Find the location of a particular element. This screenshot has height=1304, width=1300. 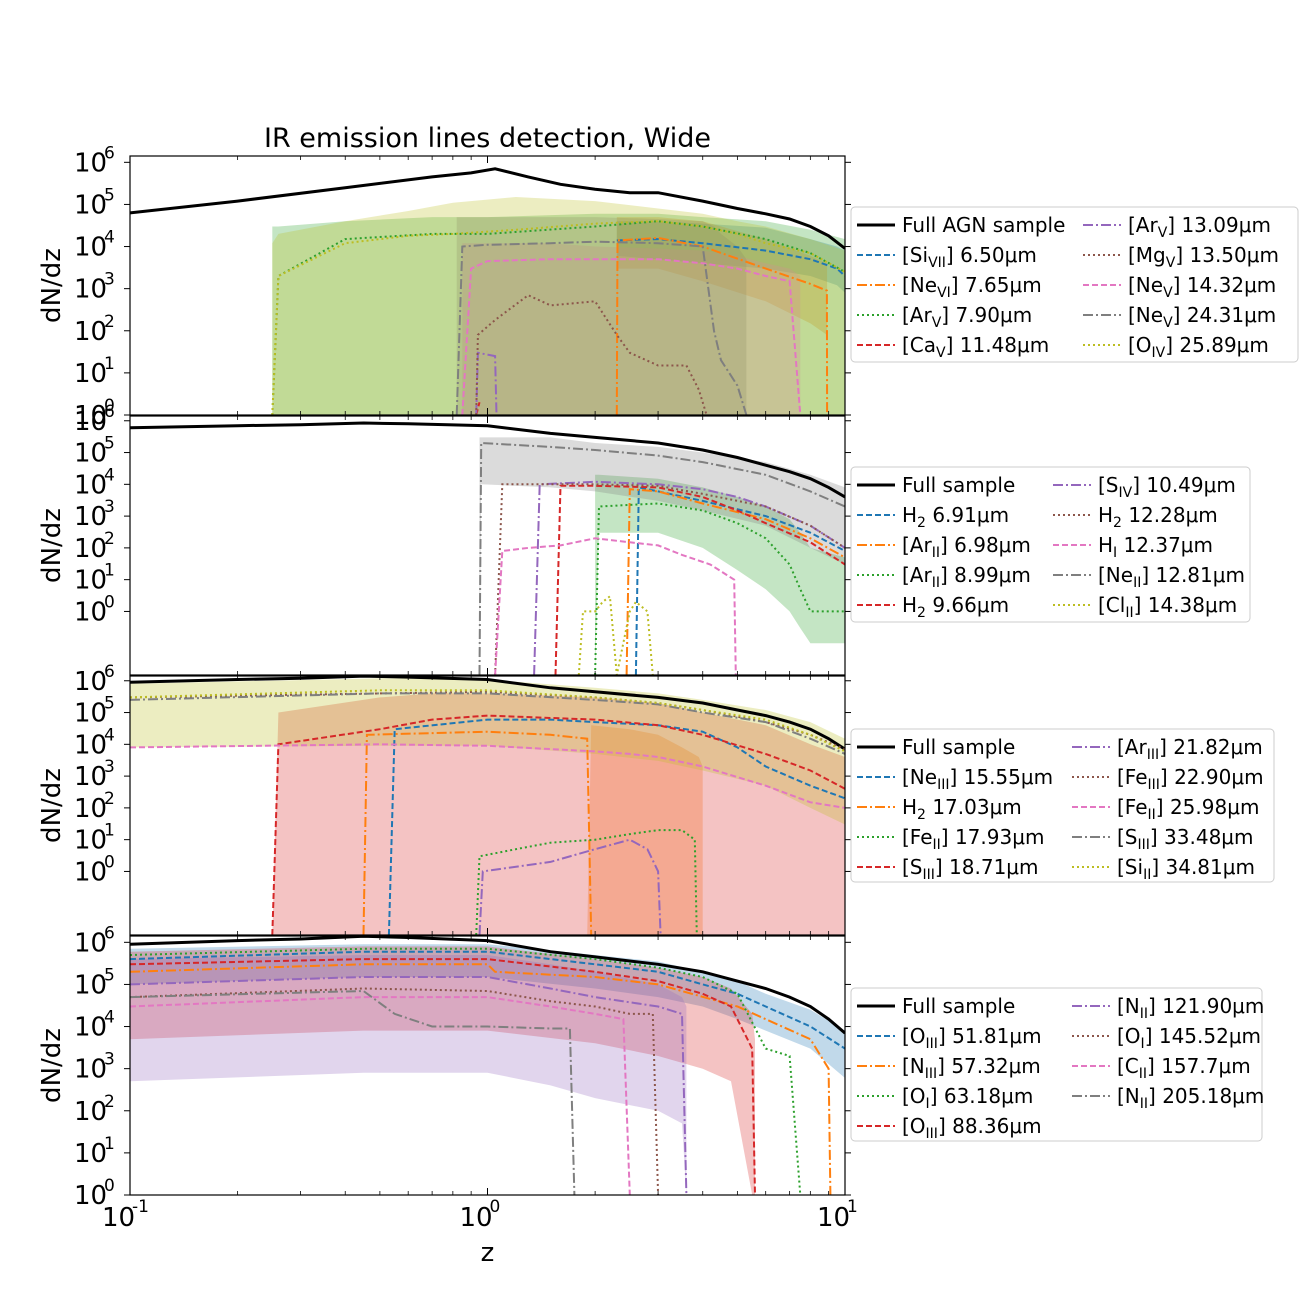

panel-4-plot is located at coordinates (487, 1065).